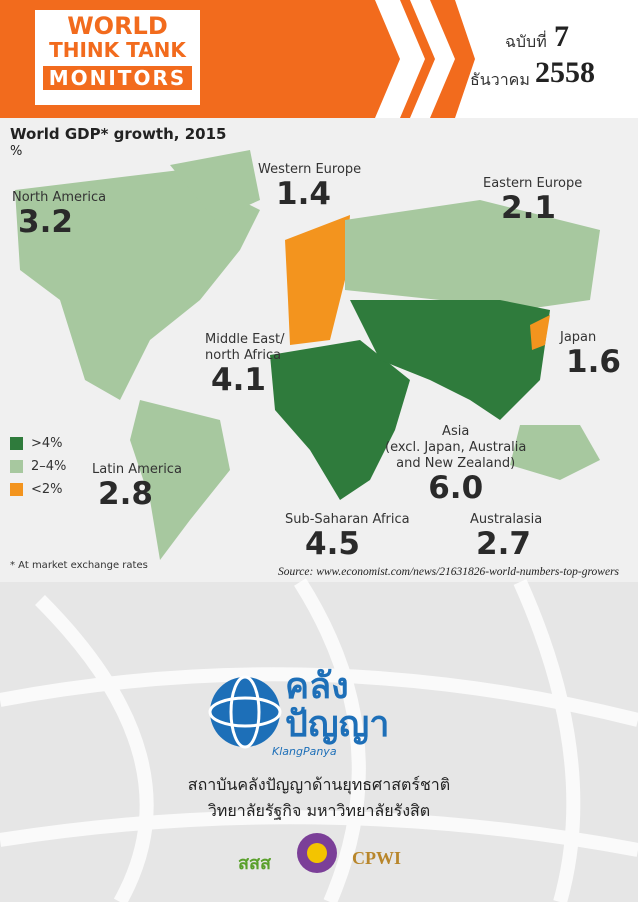  Describe the element at coordinates (125, 494) in the screenshot. I see `region-value: 2.8` at that location.